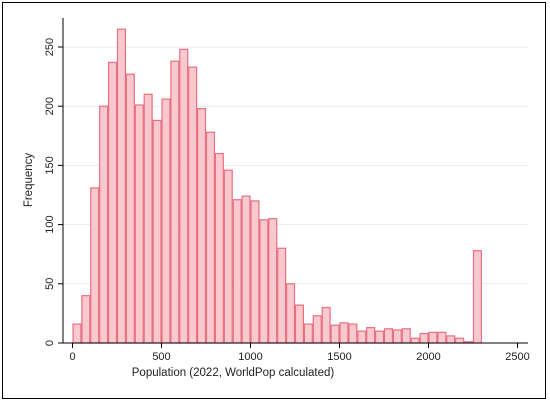 Image resolution: width=550 pixels, height=403 pixels. What do you see at coordinates (50, 343) in the screenshot?
I see `y-tick-label: 0` at bounding box center [50, 343].